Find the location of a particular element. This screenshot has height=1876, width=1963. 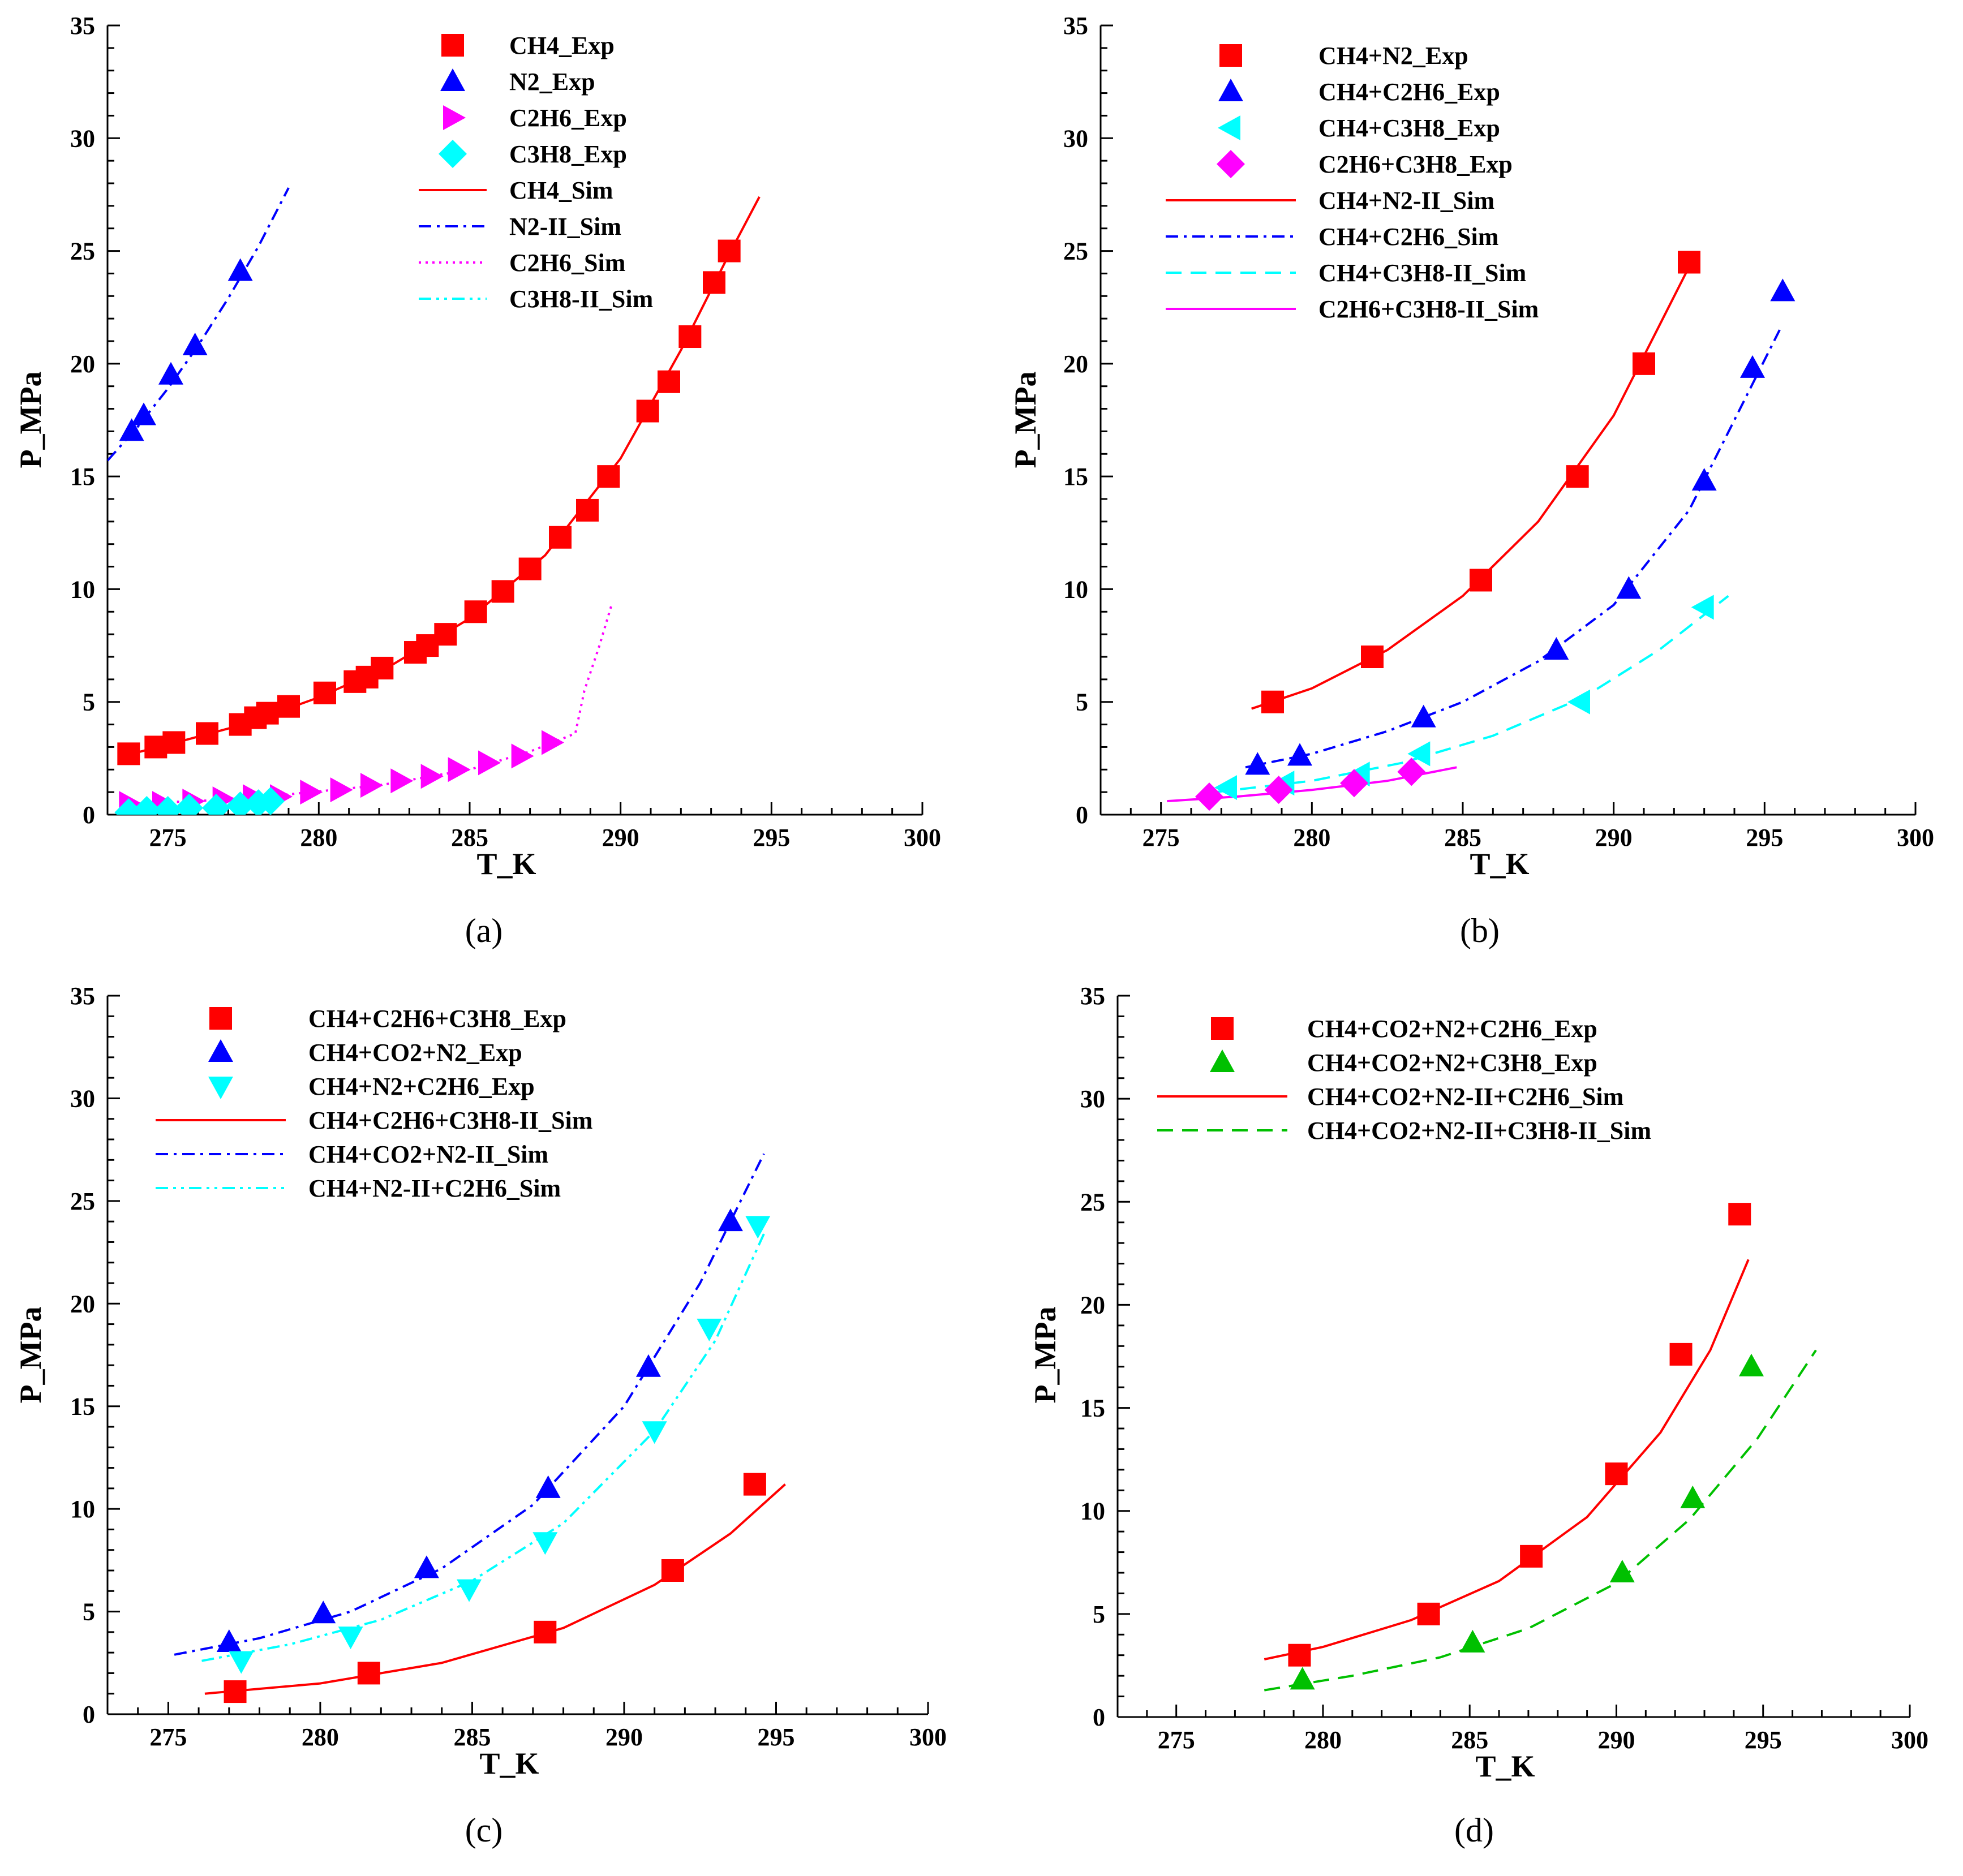

legend-label: CH4+C3H8-II_Sim is located at coordinates (1422, 273).